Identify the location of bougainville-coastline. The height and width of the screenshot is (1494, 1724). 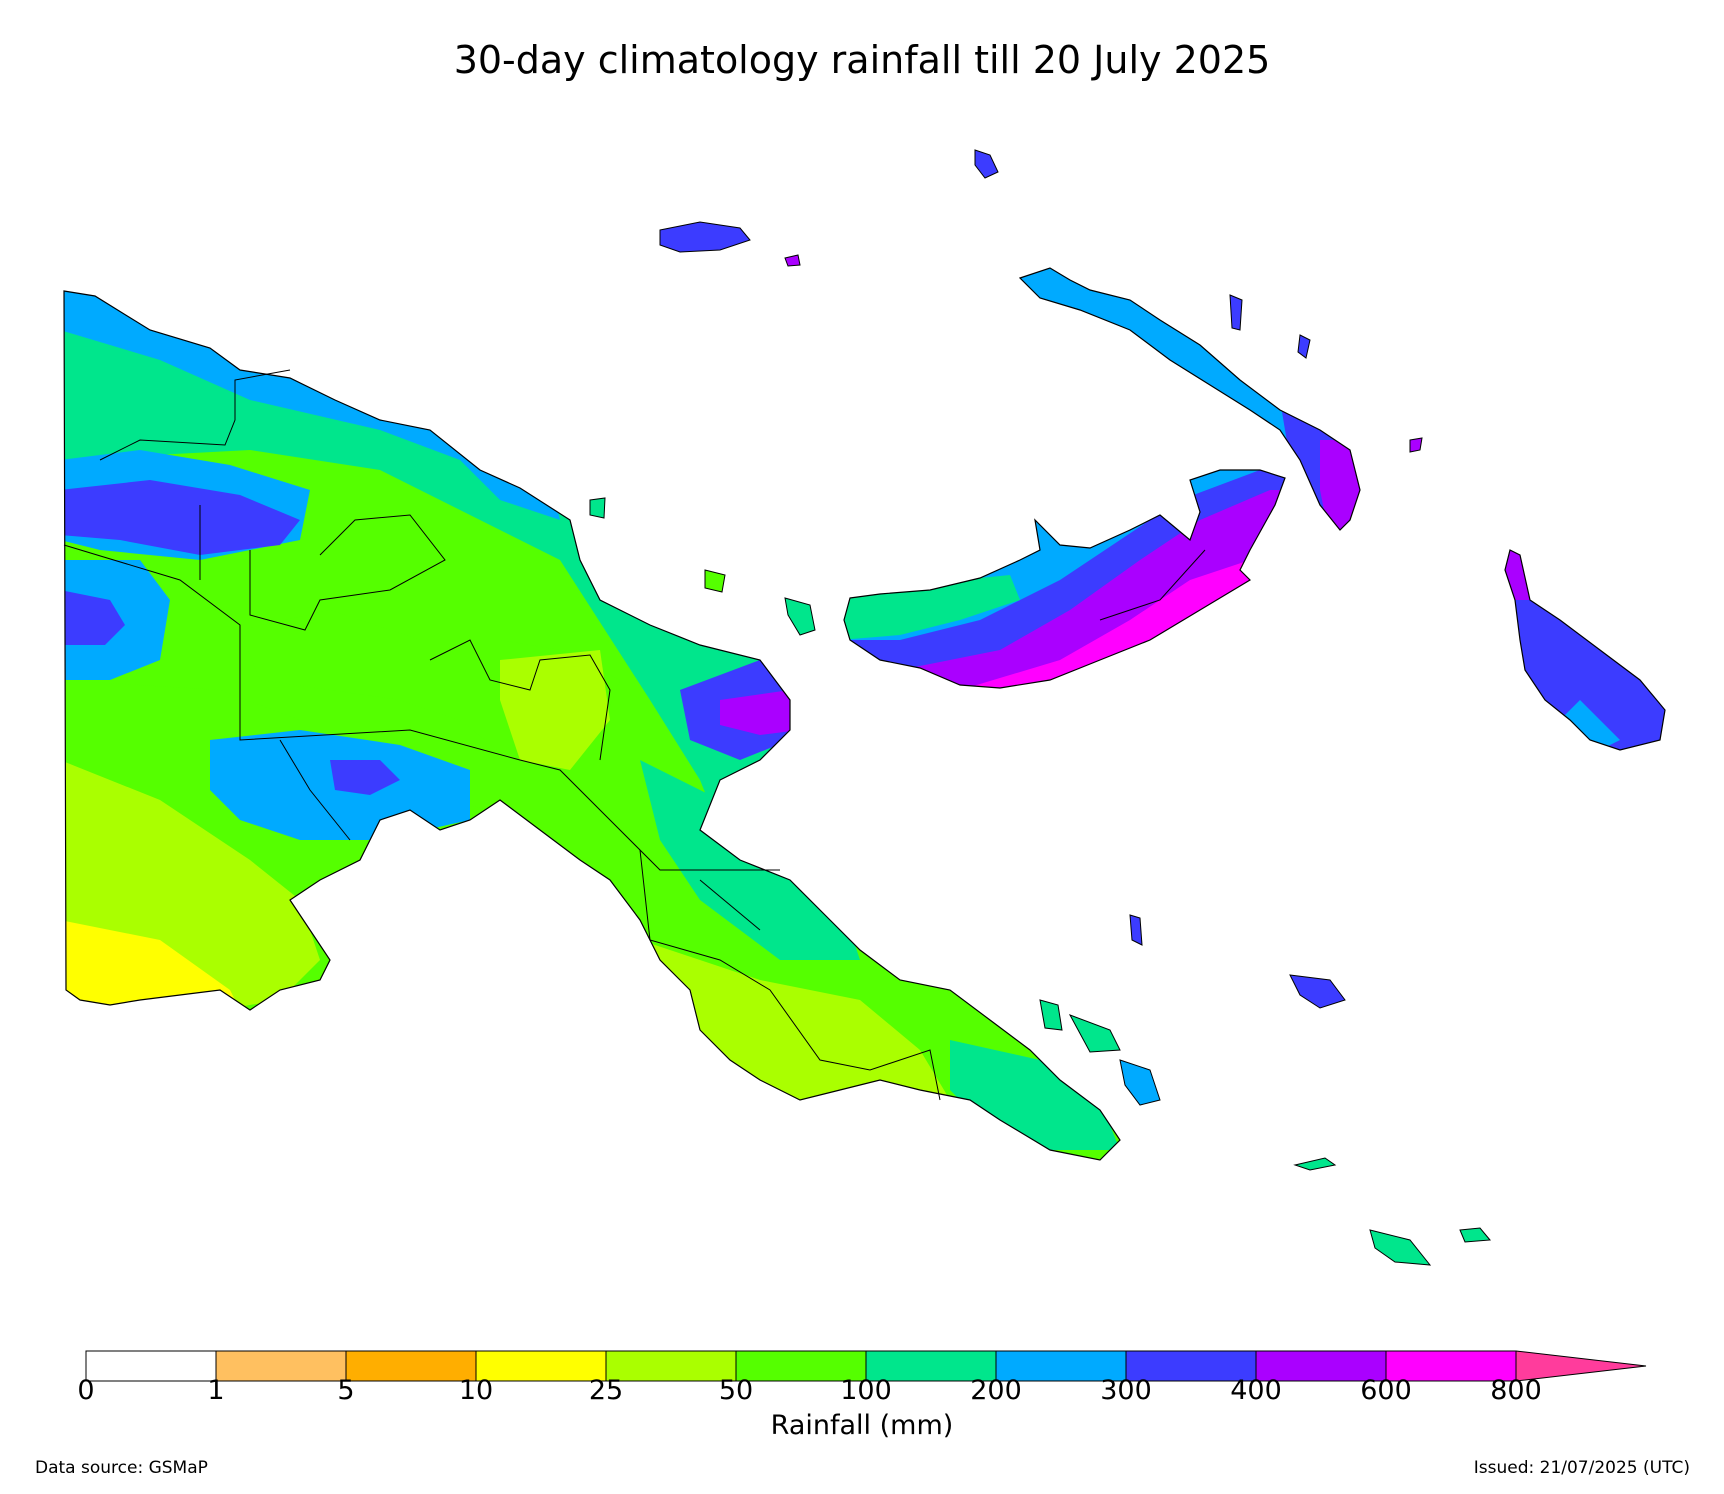
(1585, 650).